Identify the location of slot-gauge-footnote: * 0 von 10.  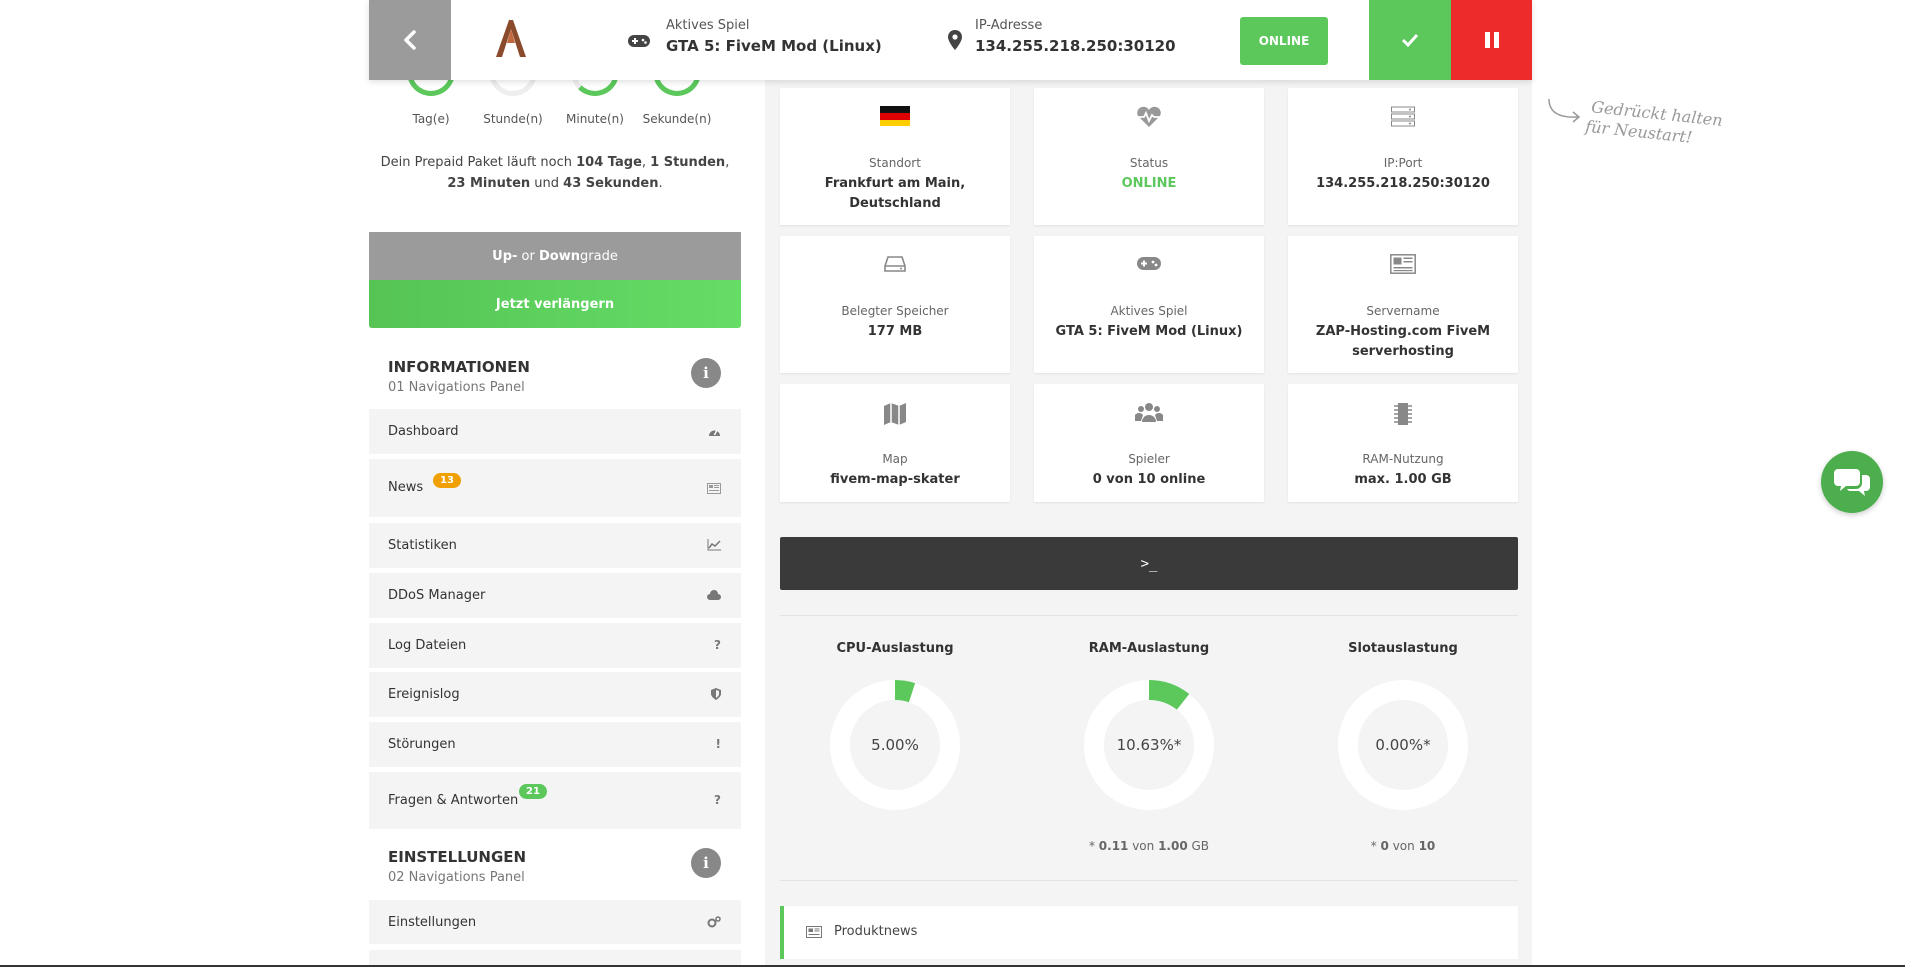
(1403, 846).